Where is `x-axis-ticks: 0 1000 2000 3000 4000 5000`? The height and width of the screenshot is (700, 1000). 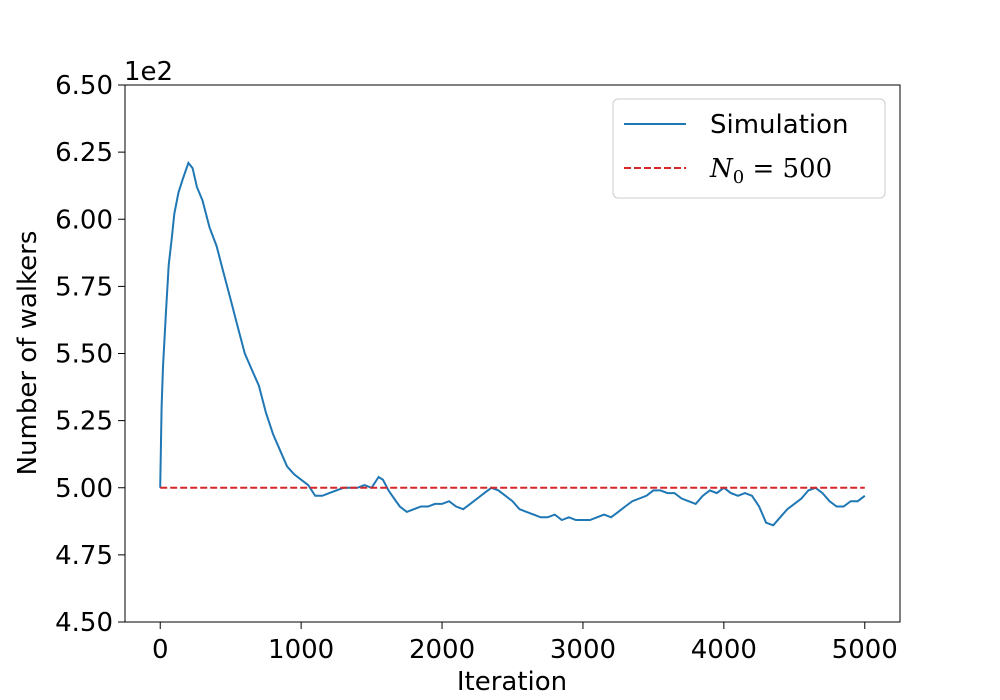 x-axis-ticks: 0 1000 2000 3000 4000 5000 is located at coordinates (525, 643).